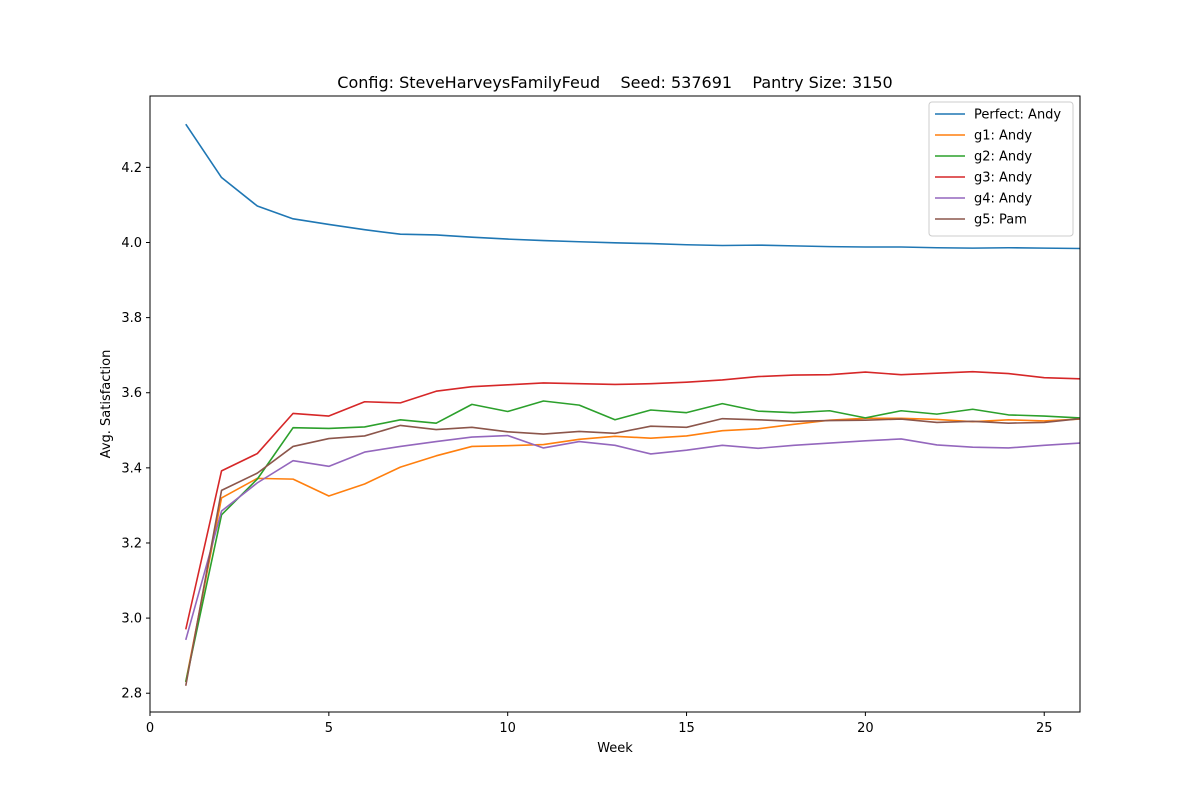 The width and height of the screenshot is (1200, 800). Describe the element at coordinates (135, 431) in the screenshot. I see `y-axis: 2.8 3.0 3.2 3.4 3.6 3.8 4.0 4.2` at that location.